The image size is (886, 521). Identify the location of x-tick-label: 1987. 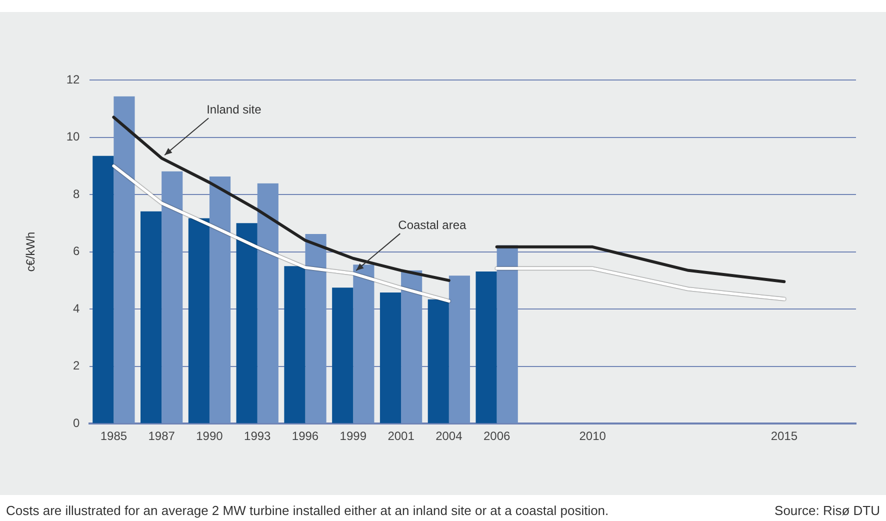
(162, 436).